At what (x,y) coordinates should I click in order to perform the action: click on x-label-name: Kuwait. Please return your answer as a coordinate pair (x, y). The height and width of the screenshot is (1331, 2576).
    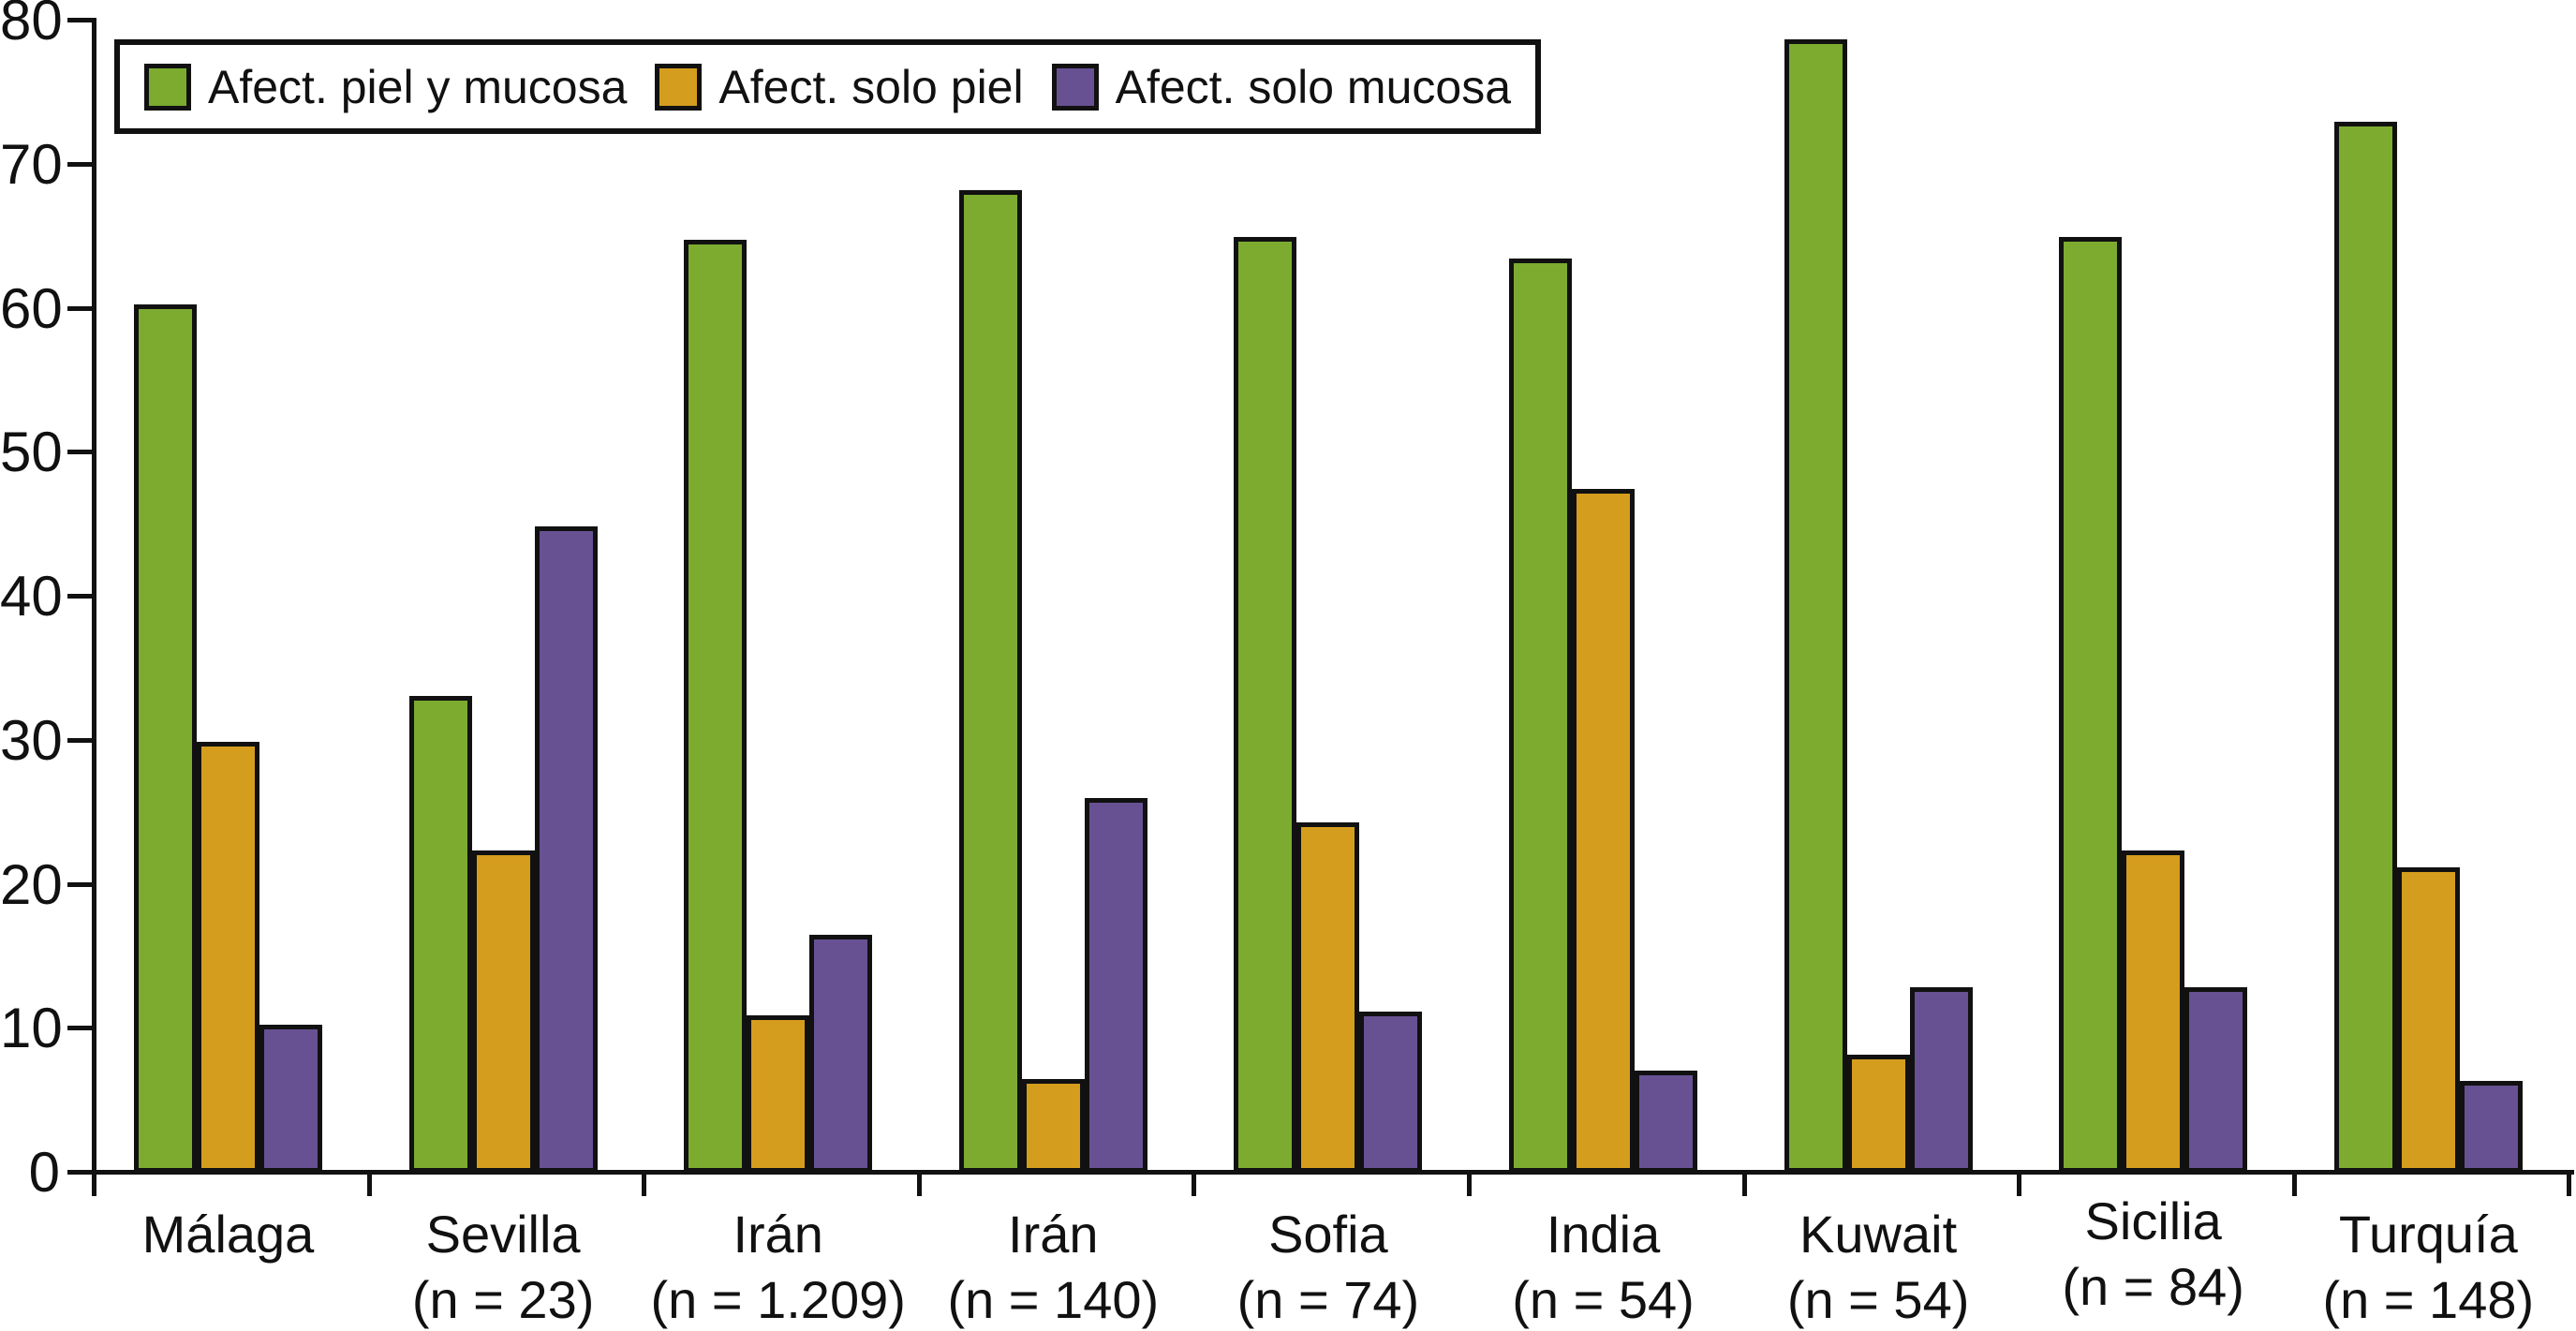
    Looking at the image, I should click on (1878, 1234).